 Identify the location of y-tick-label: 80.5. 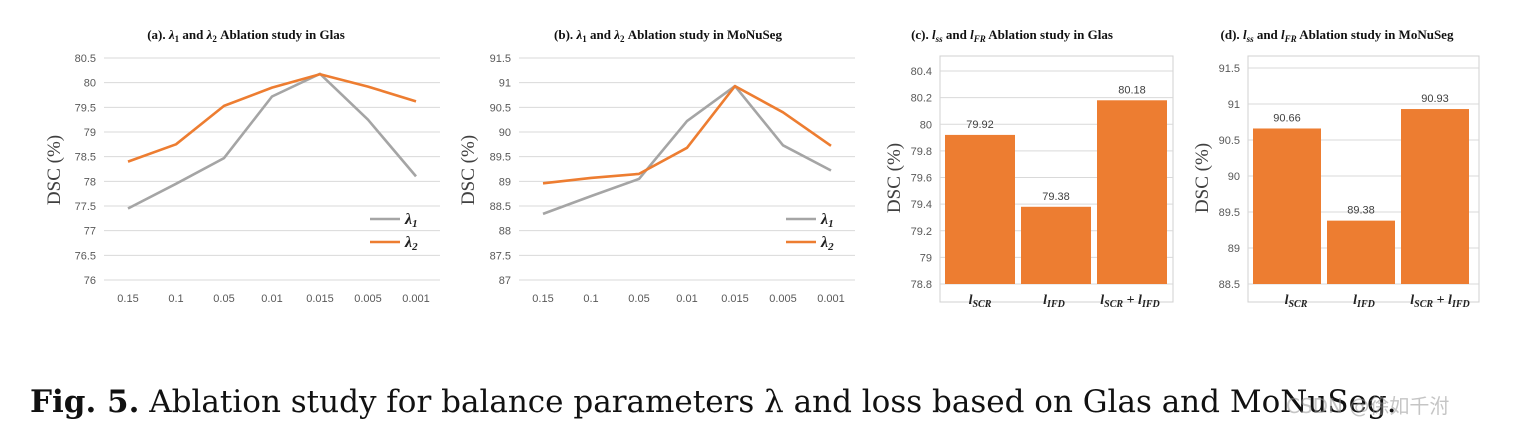
(85, 59).